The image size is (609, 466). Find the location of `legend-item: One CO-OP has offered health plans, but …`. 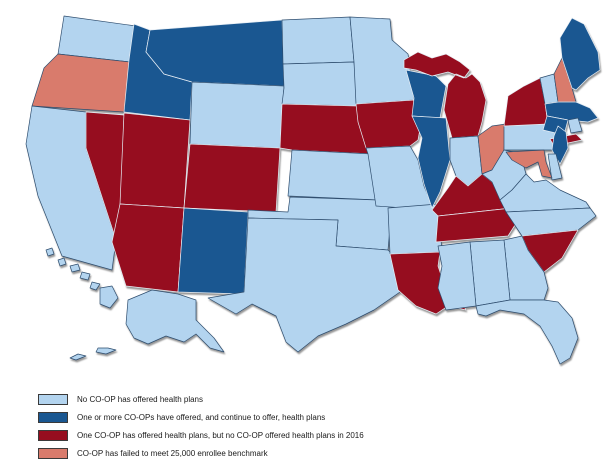

legend-item: One CO-OP has offered health plans, but … is located at coordinates (318, 435).